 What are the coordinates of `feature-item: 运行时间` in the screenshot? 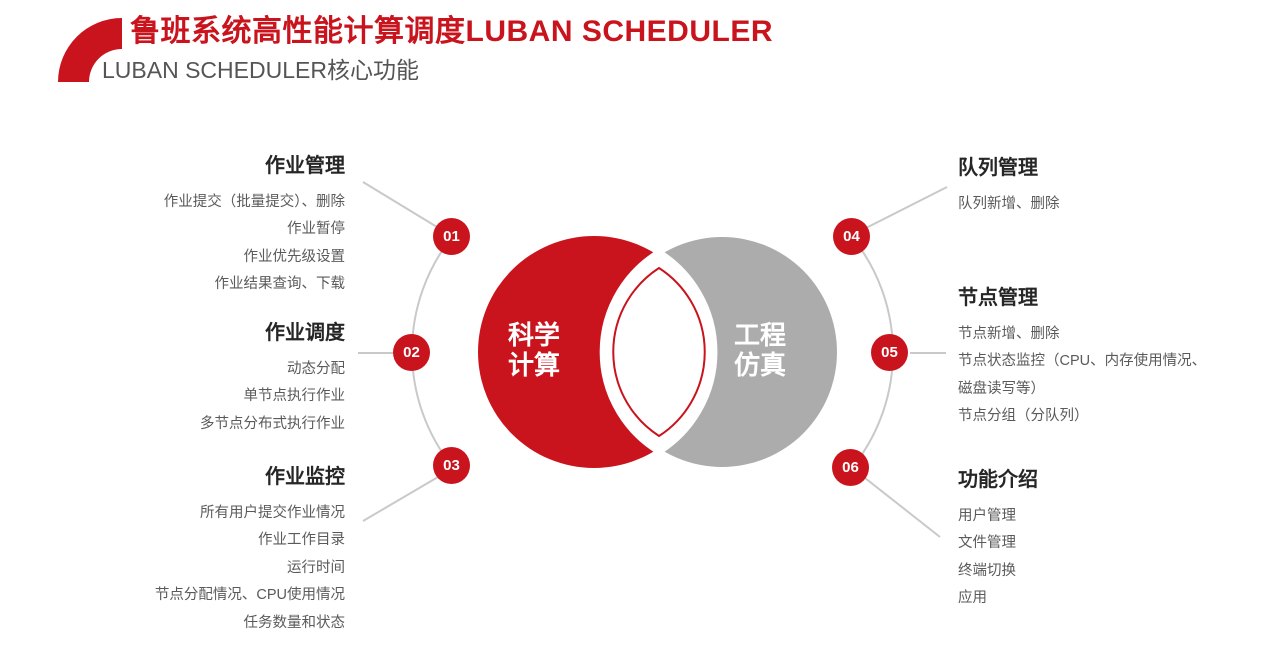 It's located at (316, 567).